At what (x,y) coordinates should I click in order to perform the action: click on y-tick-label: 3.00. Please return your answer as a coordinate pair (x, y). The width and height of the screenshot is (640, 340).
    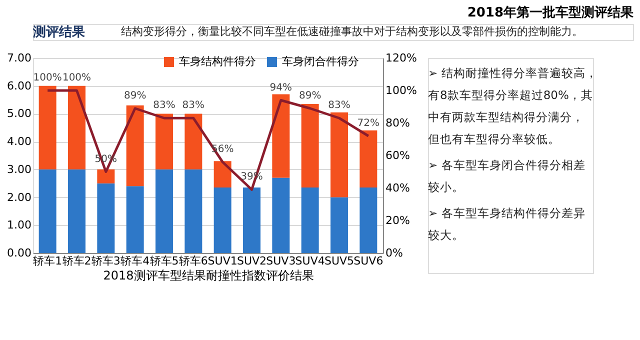
    Looking at the image, I should click on (19, 169).